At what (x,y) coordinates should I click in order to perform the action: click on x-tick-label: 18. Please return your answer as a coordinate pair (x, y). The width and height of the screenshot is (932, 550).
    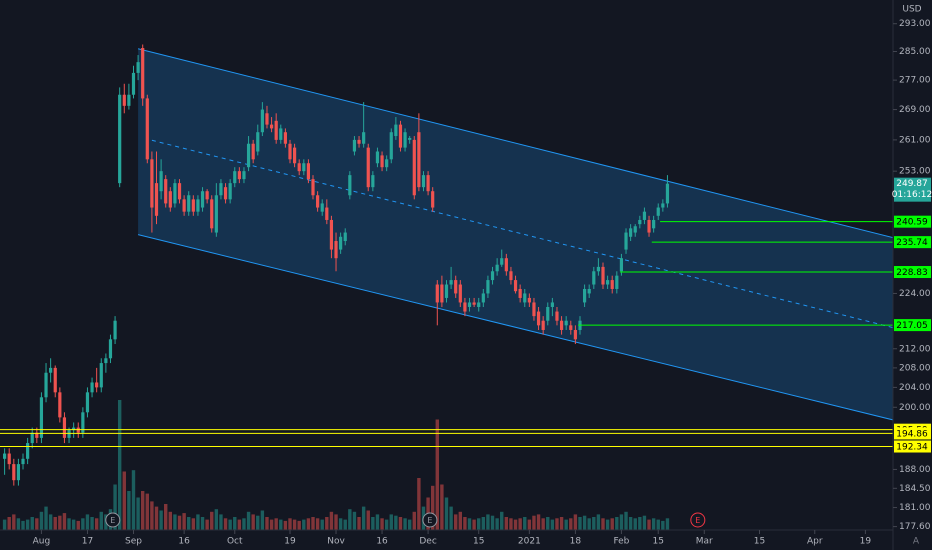
    Looking at the image, I should click on (576, 542).